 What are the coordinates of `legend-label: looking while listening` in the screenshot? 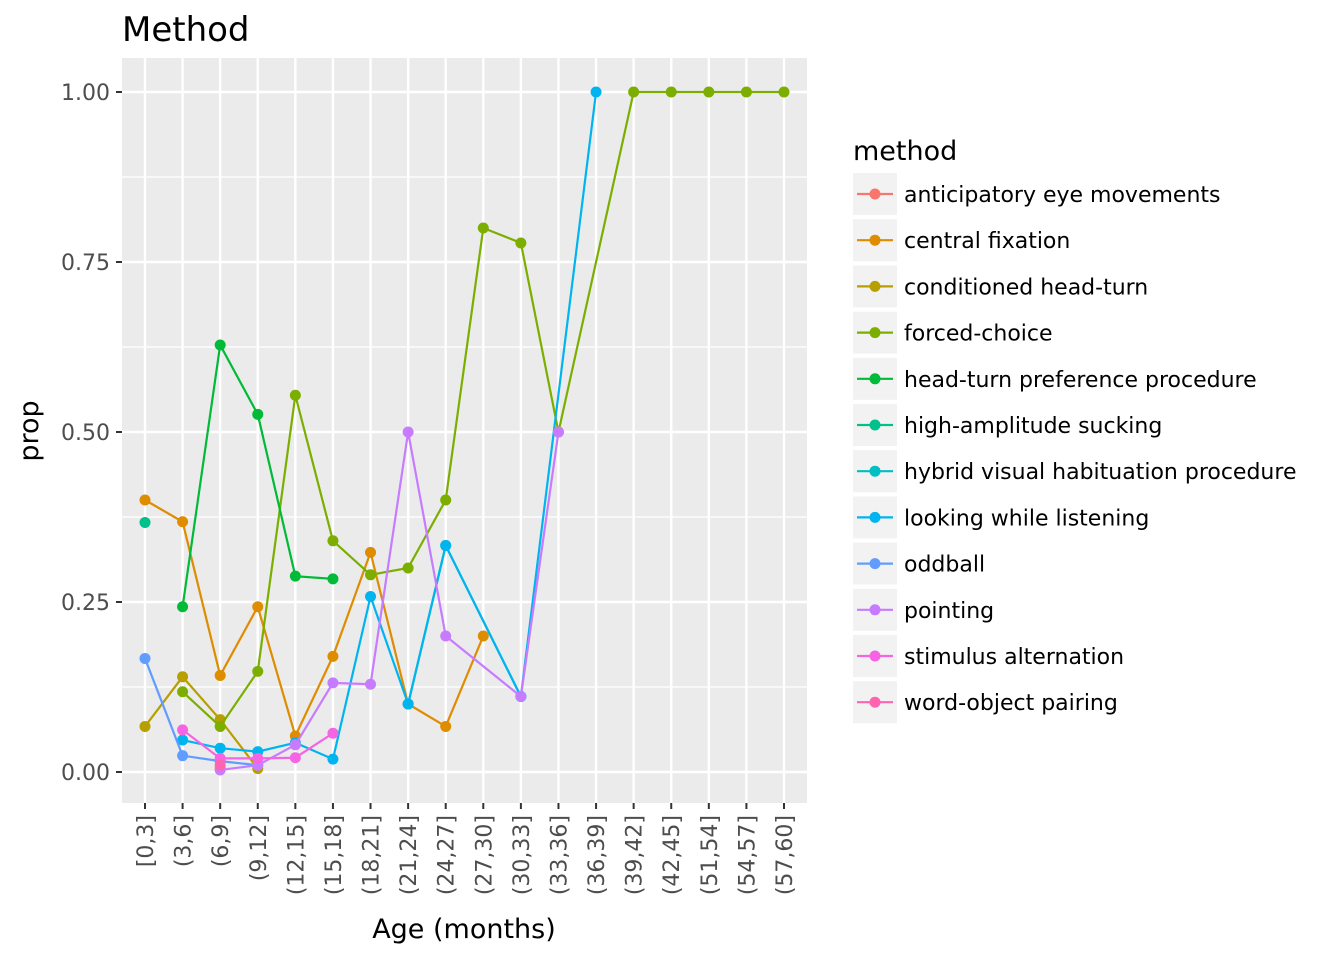 It's located at (1026, 518).